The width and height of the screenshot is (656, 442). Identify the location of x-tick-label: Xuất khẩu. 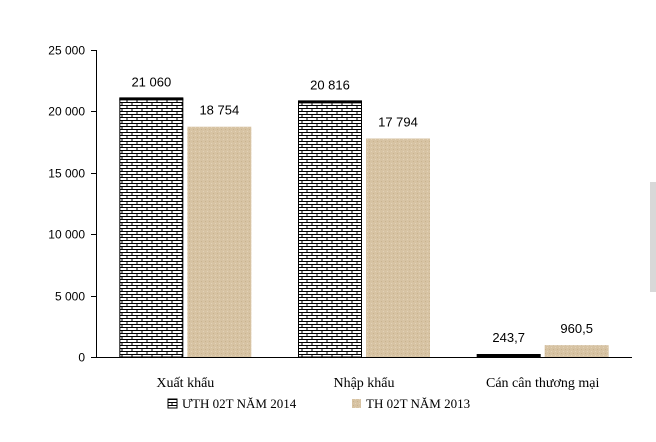
(185, 383).